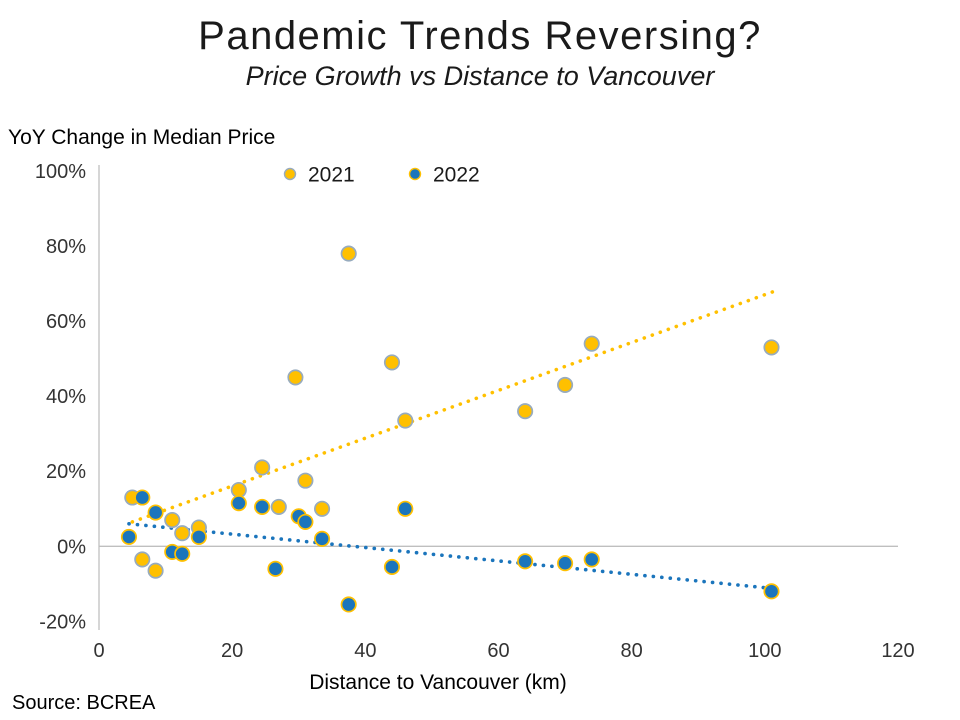 Image resolution: width=960 pixels, height=720 pixels. What do you see at coordinates (331, 175) in the screenshot?
I see `legend-label-2021: 2021` at bounding box center [331, 175].